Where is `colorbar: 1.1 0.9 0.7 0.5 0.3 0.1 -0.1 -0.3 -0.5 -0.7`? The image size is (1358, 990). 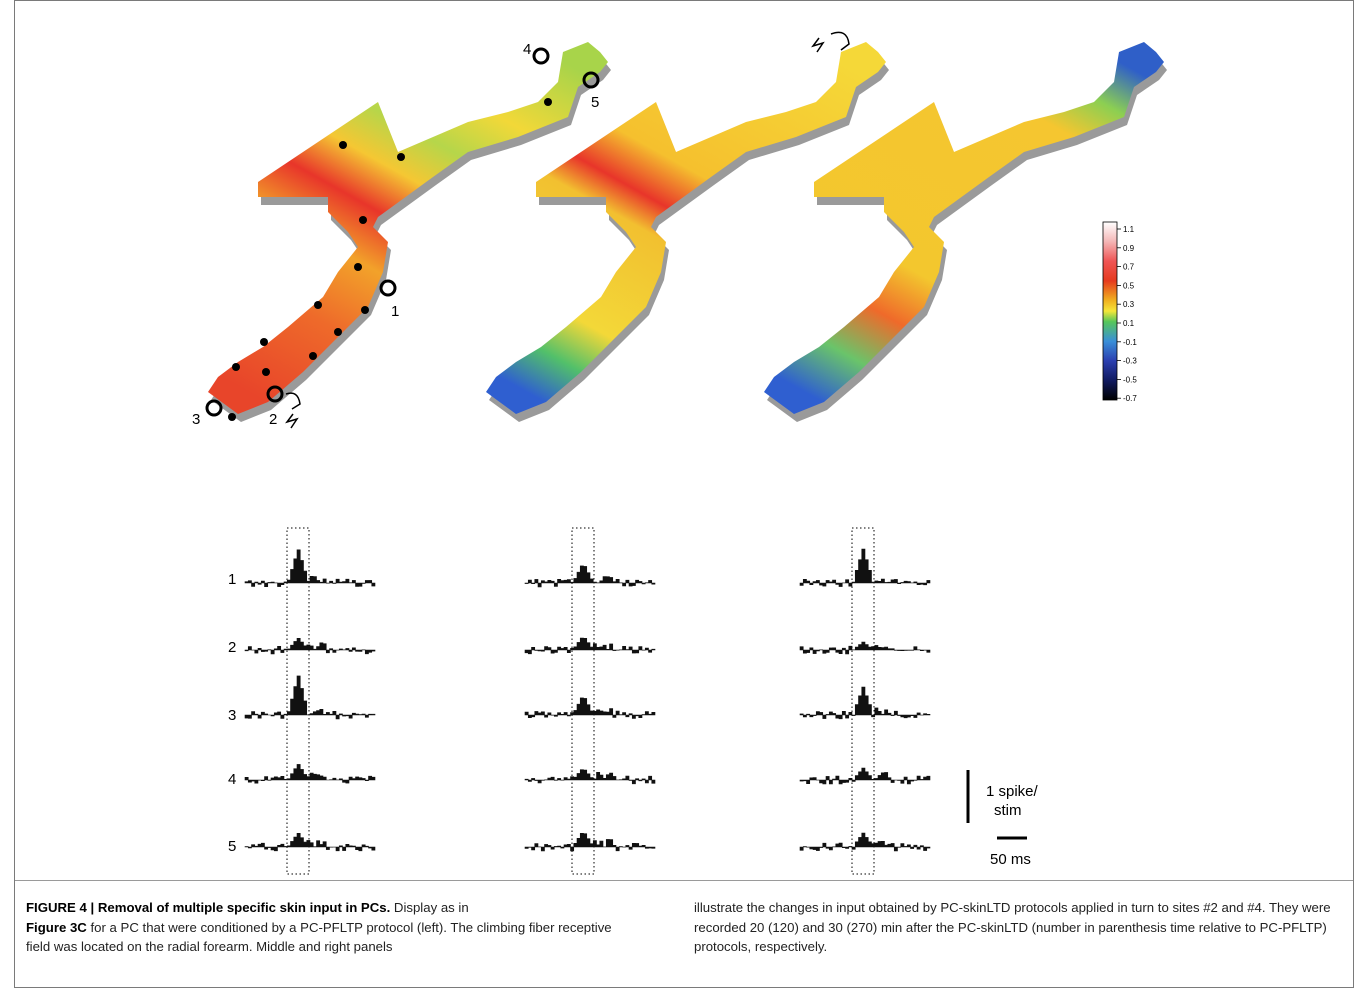 colorbar: 1.1 0.9 0.7 0.5 0.3 0.1 -0.1 -0.3 -0.5 -0.7 is located at coordinates (1119, 312).